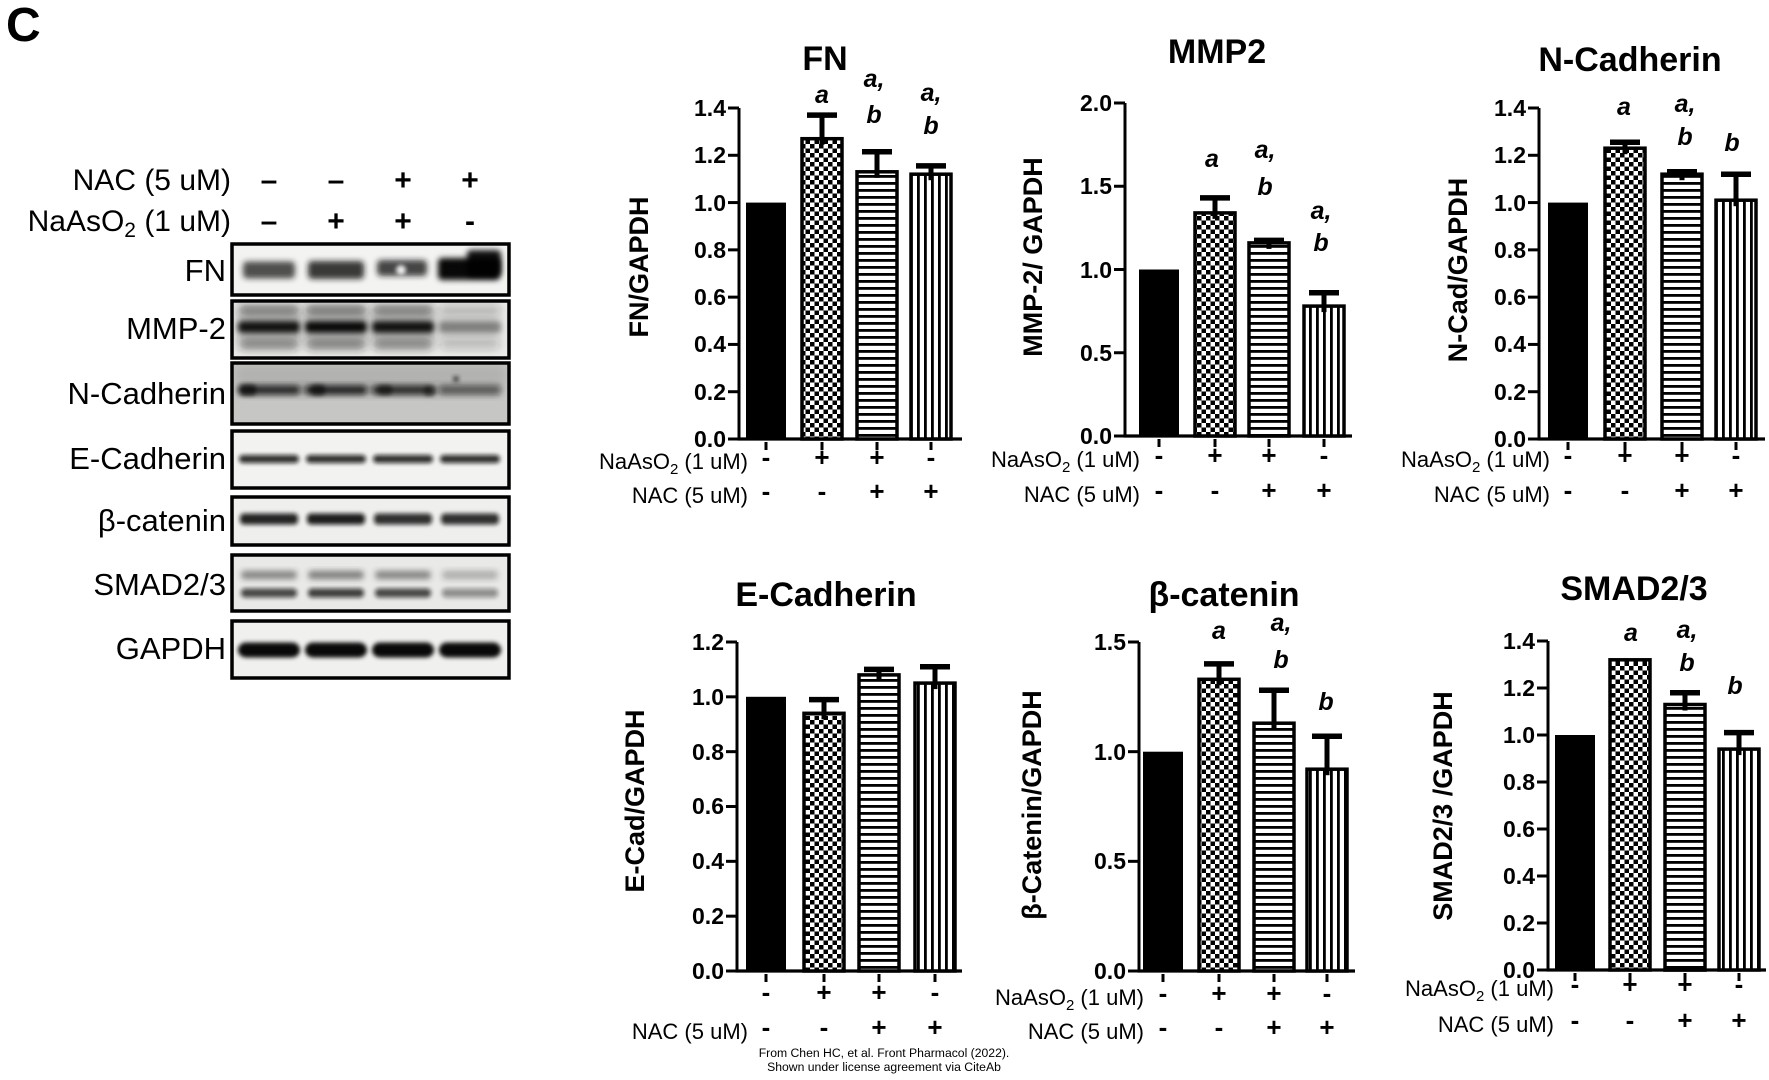  Describe the element at coordinates (23, 26) in the screenshot. I see `svg-text: C` at that location.